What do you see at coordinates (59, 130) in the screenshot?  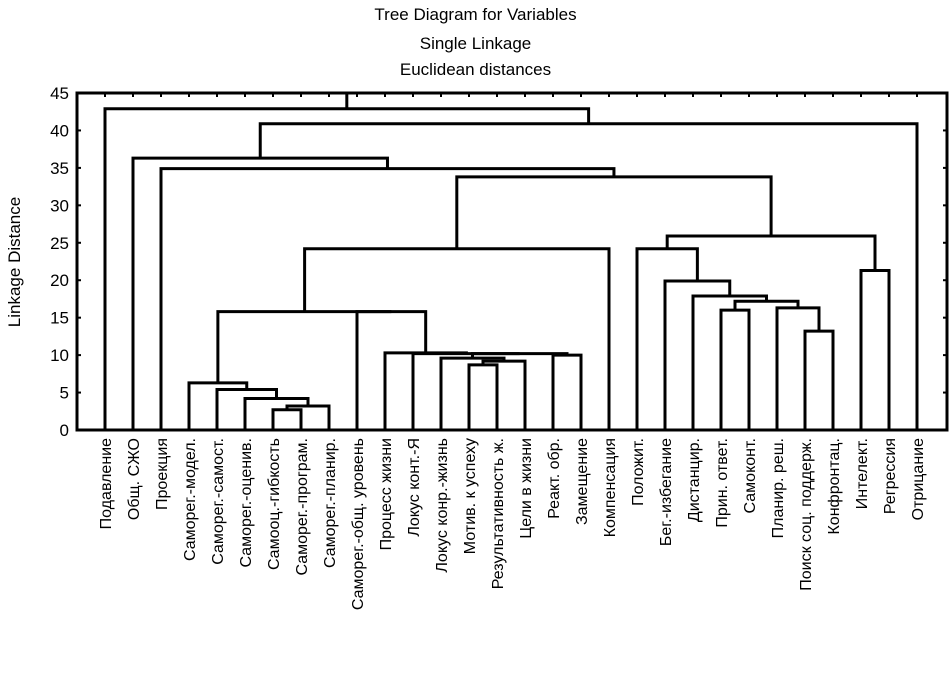 I see `y-tick-label: 40` at bounding box center [59, 130].